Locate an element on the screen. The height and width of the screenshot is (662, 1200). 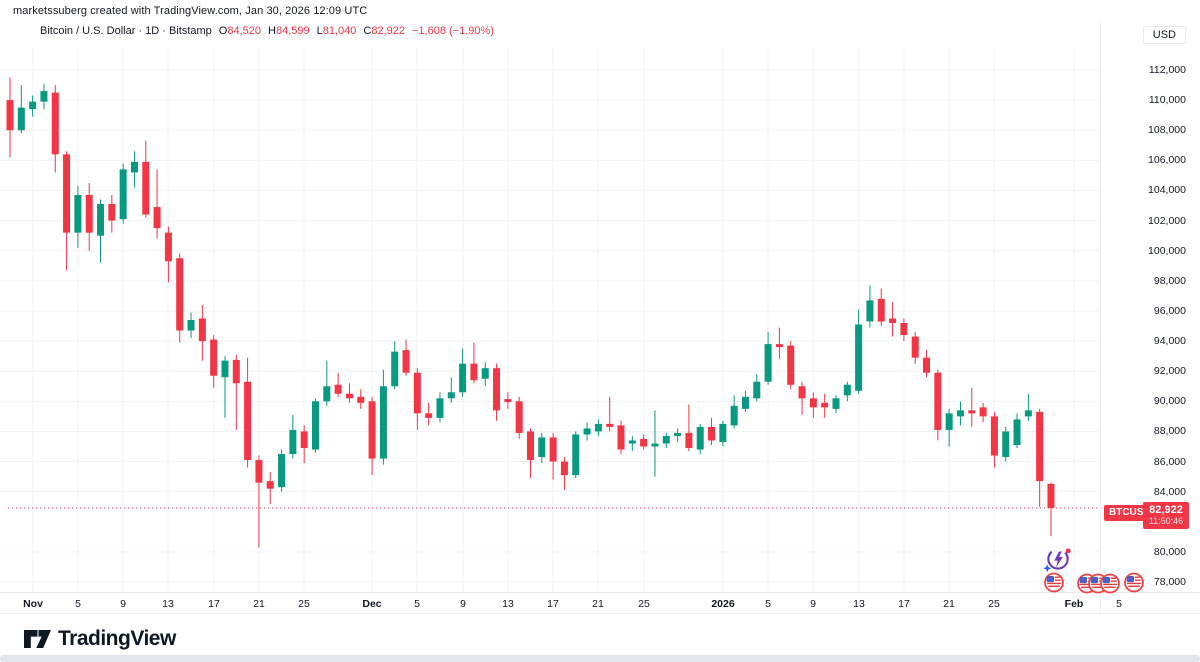
ohlc-low: L81,040 is located at coordinates (336, 31).